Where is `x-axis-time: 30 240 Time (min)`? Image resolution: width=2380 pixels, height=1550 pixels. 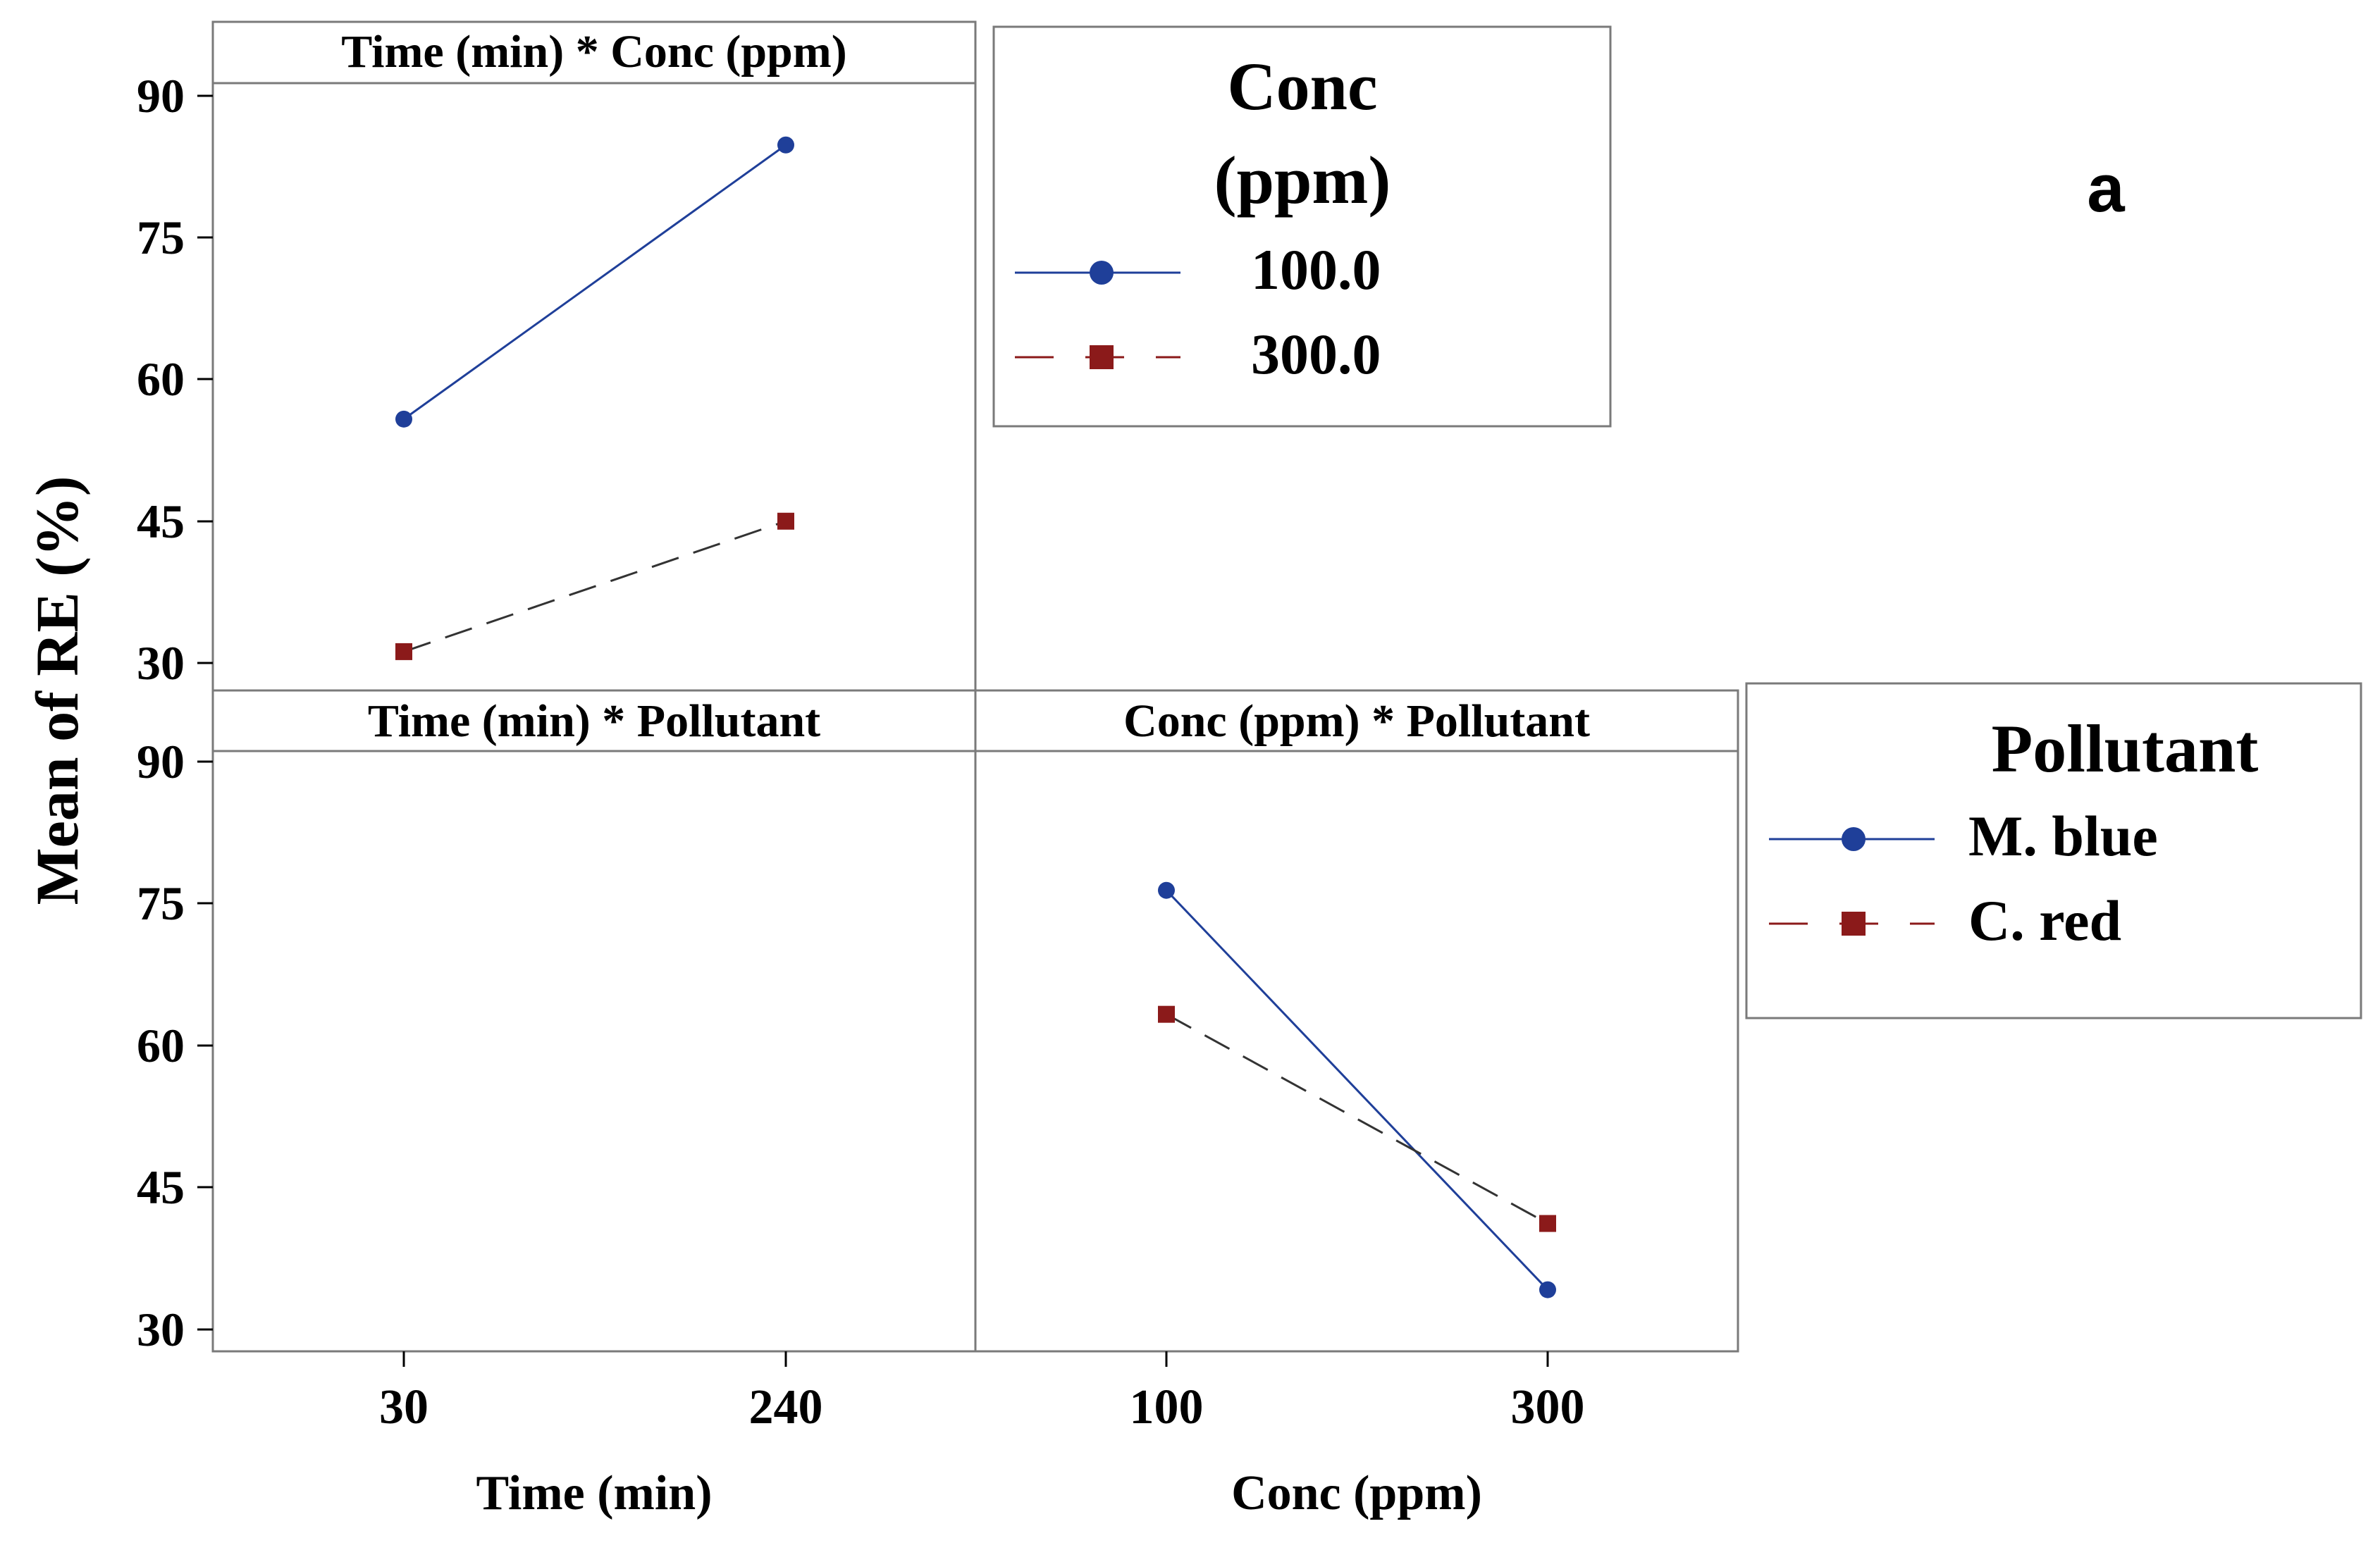 x-axis-time: 30 240 Time (min) is located at coordinates (601, 1435).